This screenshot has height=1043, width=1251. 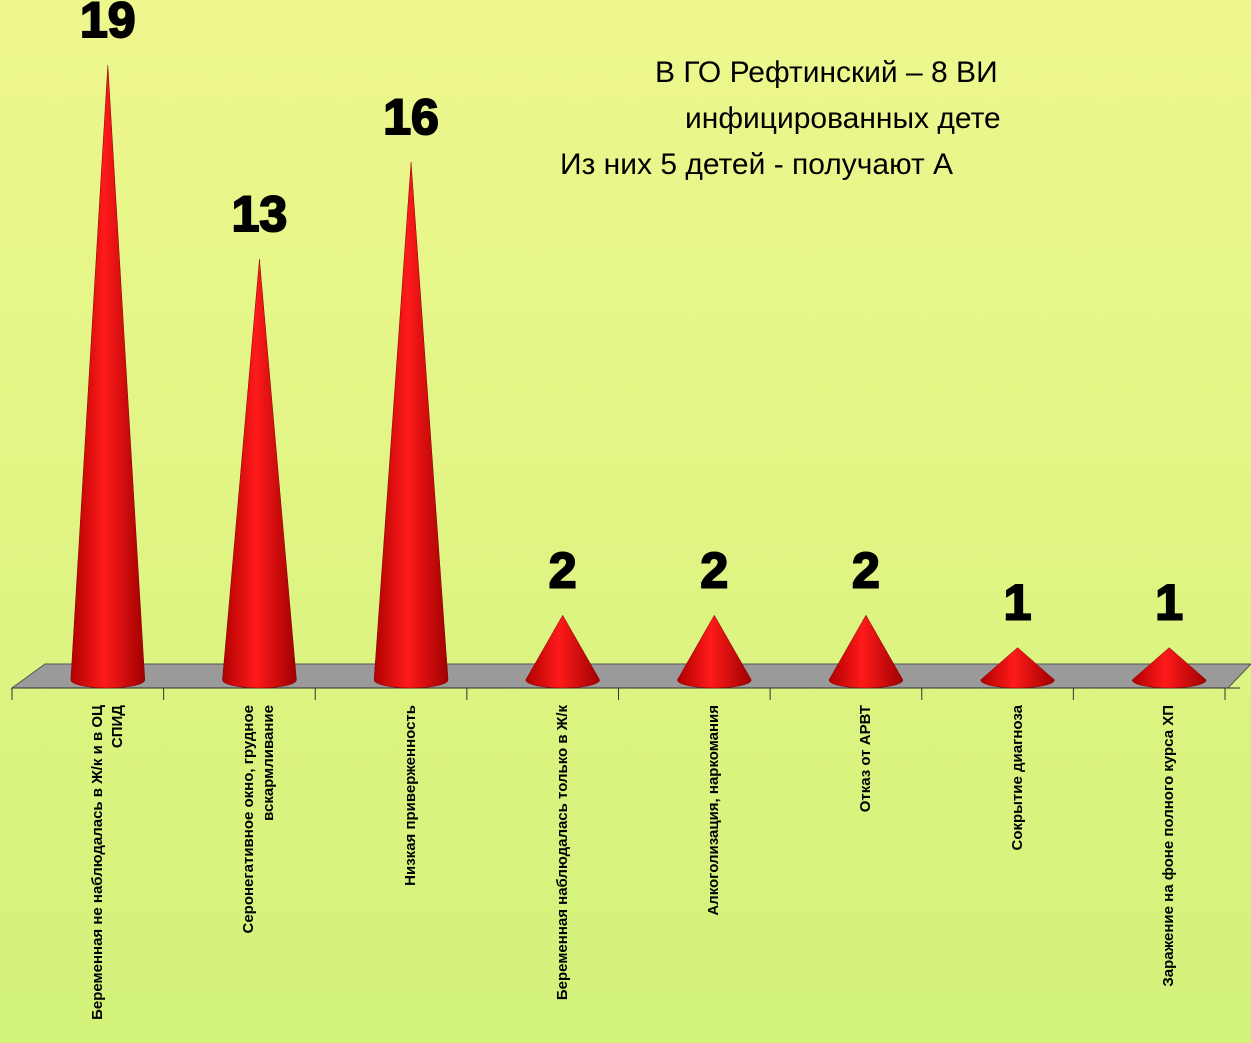 I want to click on x-tick-label: Алкоголизация, наркомания, so click(x=714, y=810).